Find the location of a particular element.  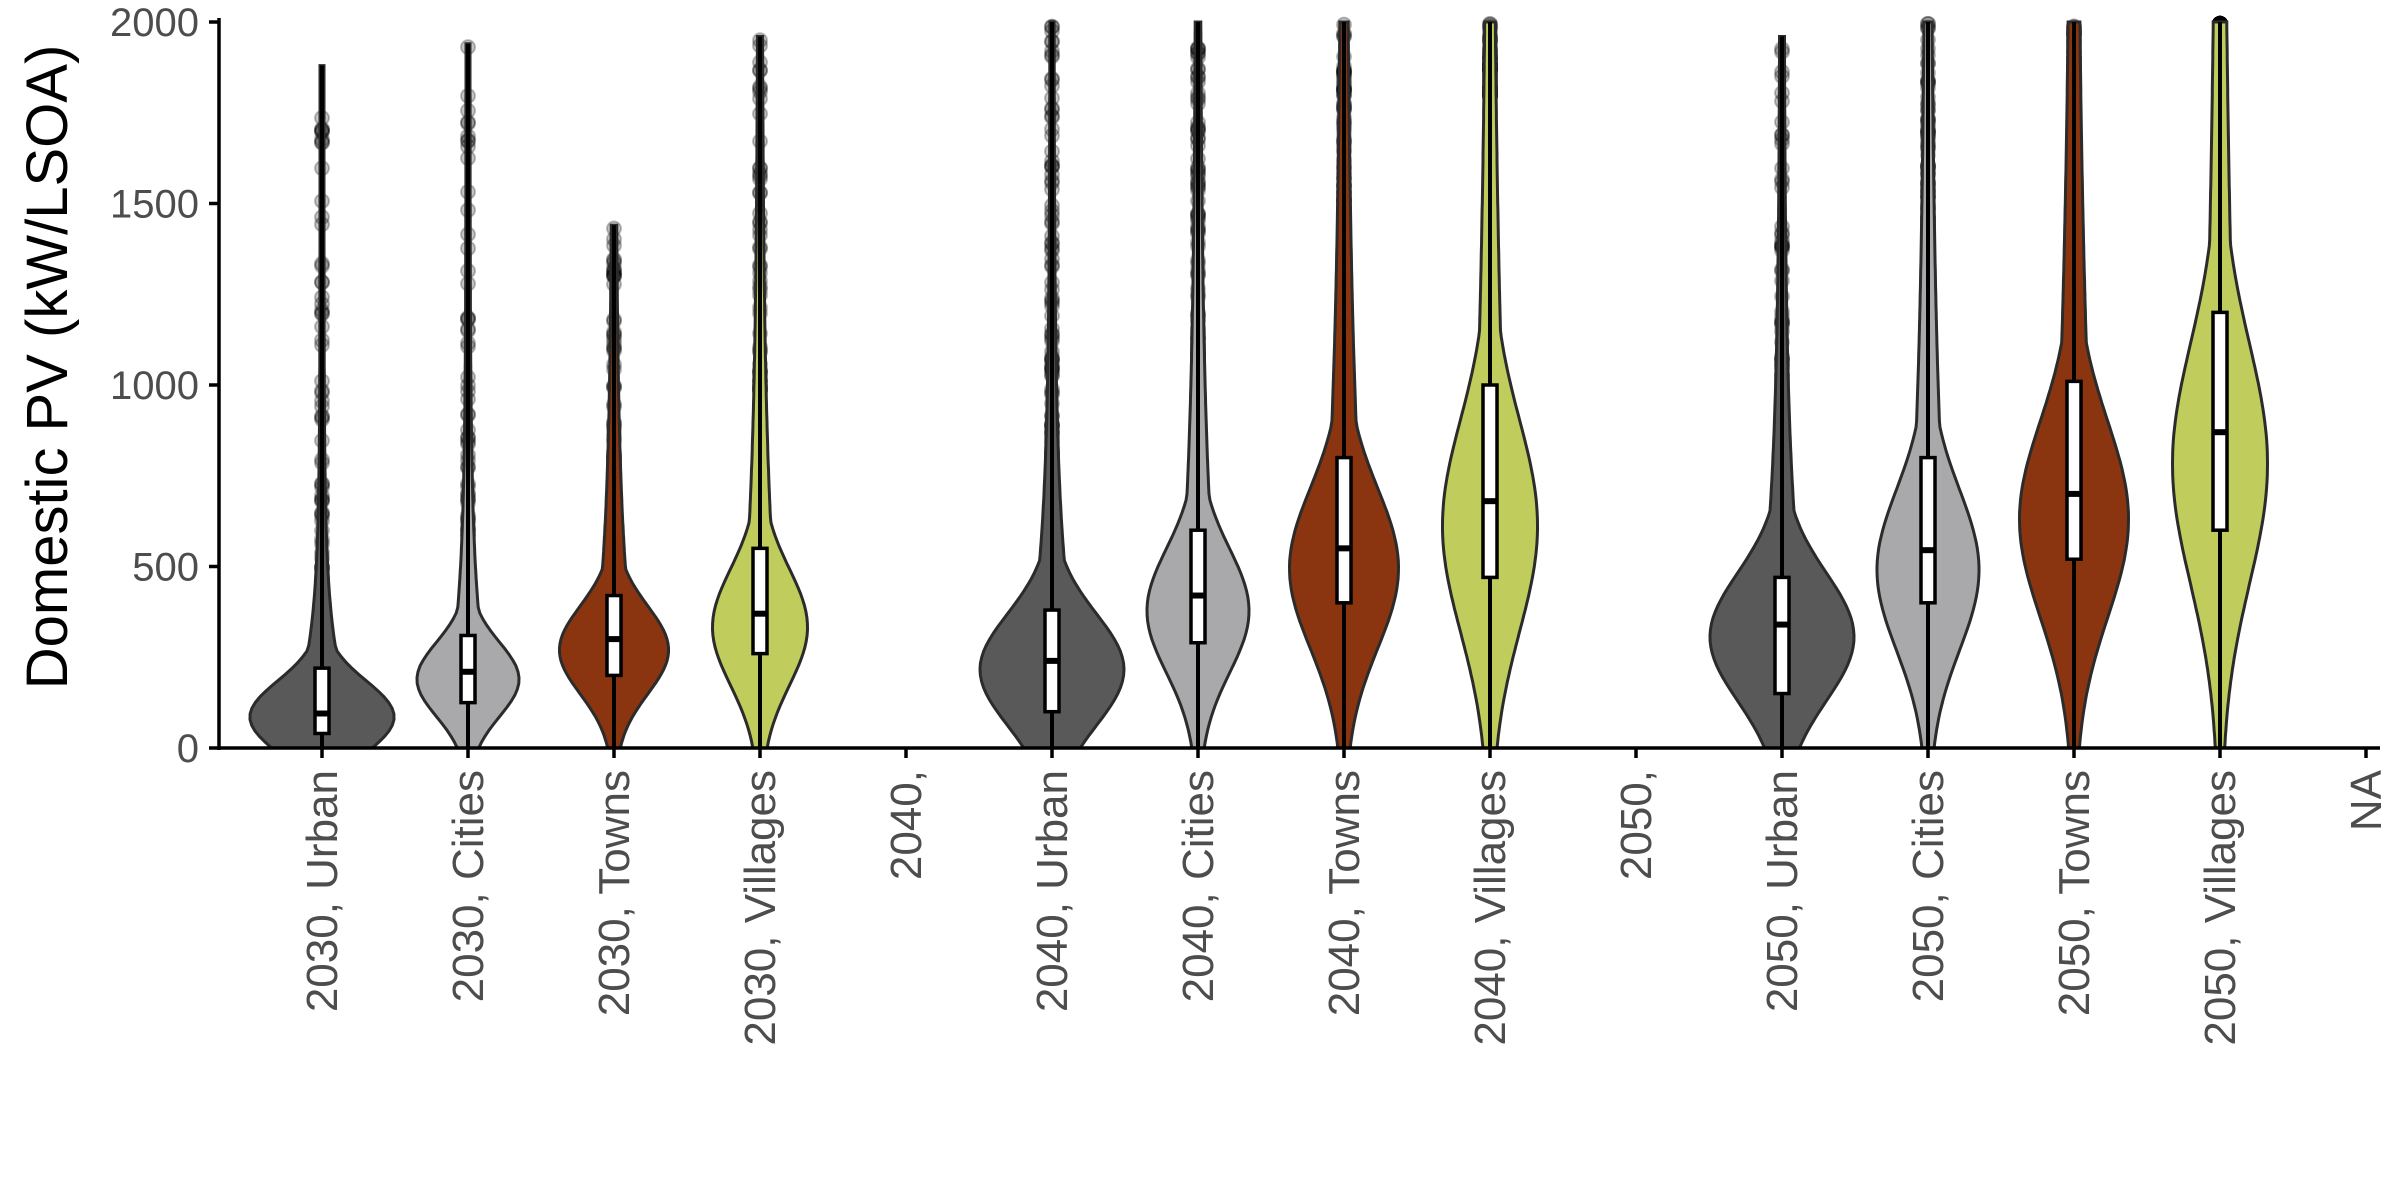

violin-urban-2030 is located at coordinates (322, 407).